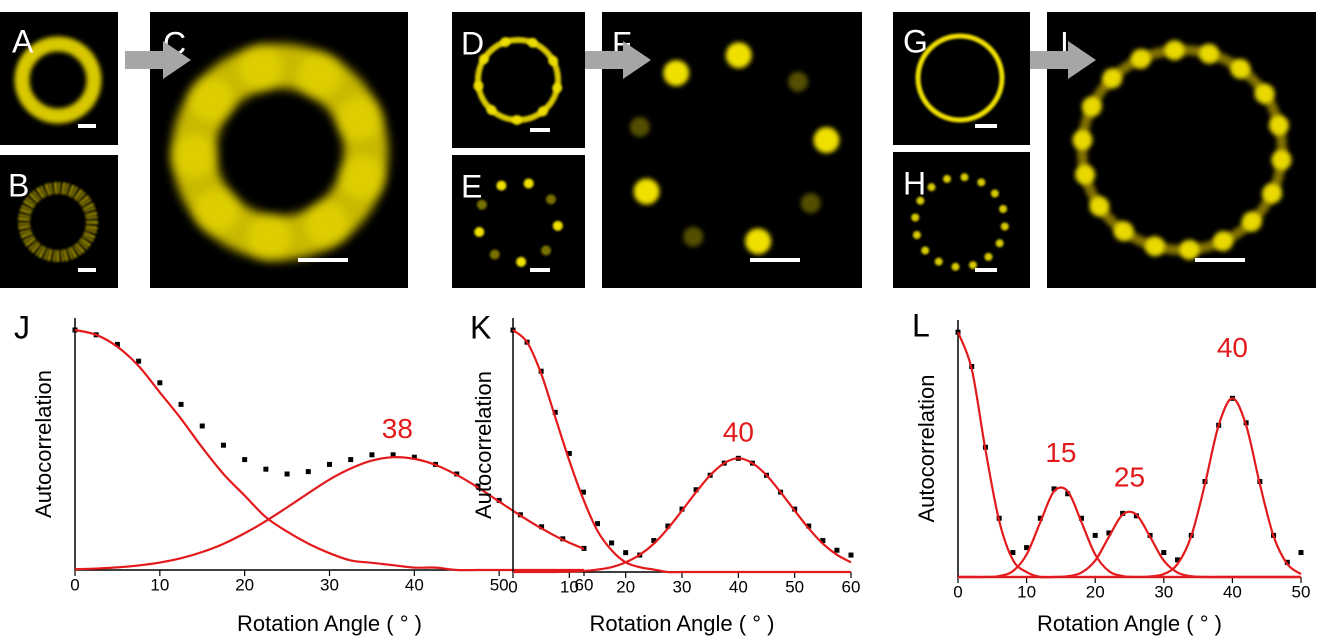  What do you see at coordinates (397, 428) in the screenshot?
I see `peak-annotation: 38` at bounding box center [397, 428].